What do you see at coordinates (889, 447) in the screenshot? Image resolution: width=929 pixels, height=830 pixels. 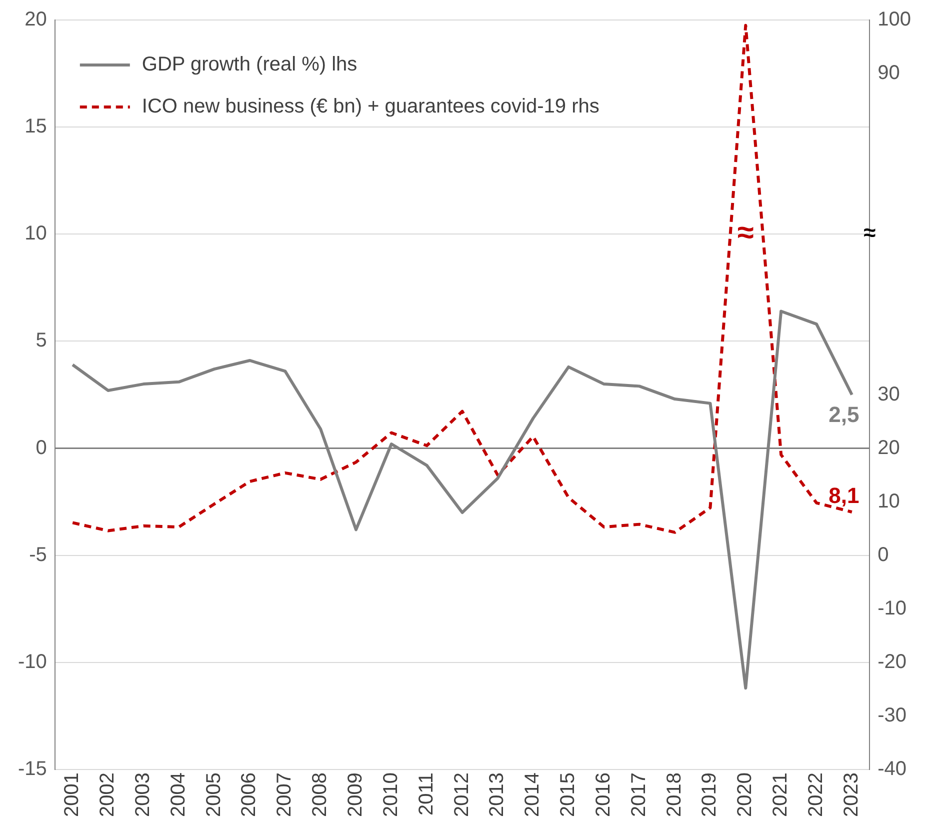 I see `y2-tick-label: 20` at bounding box center [889, 447].